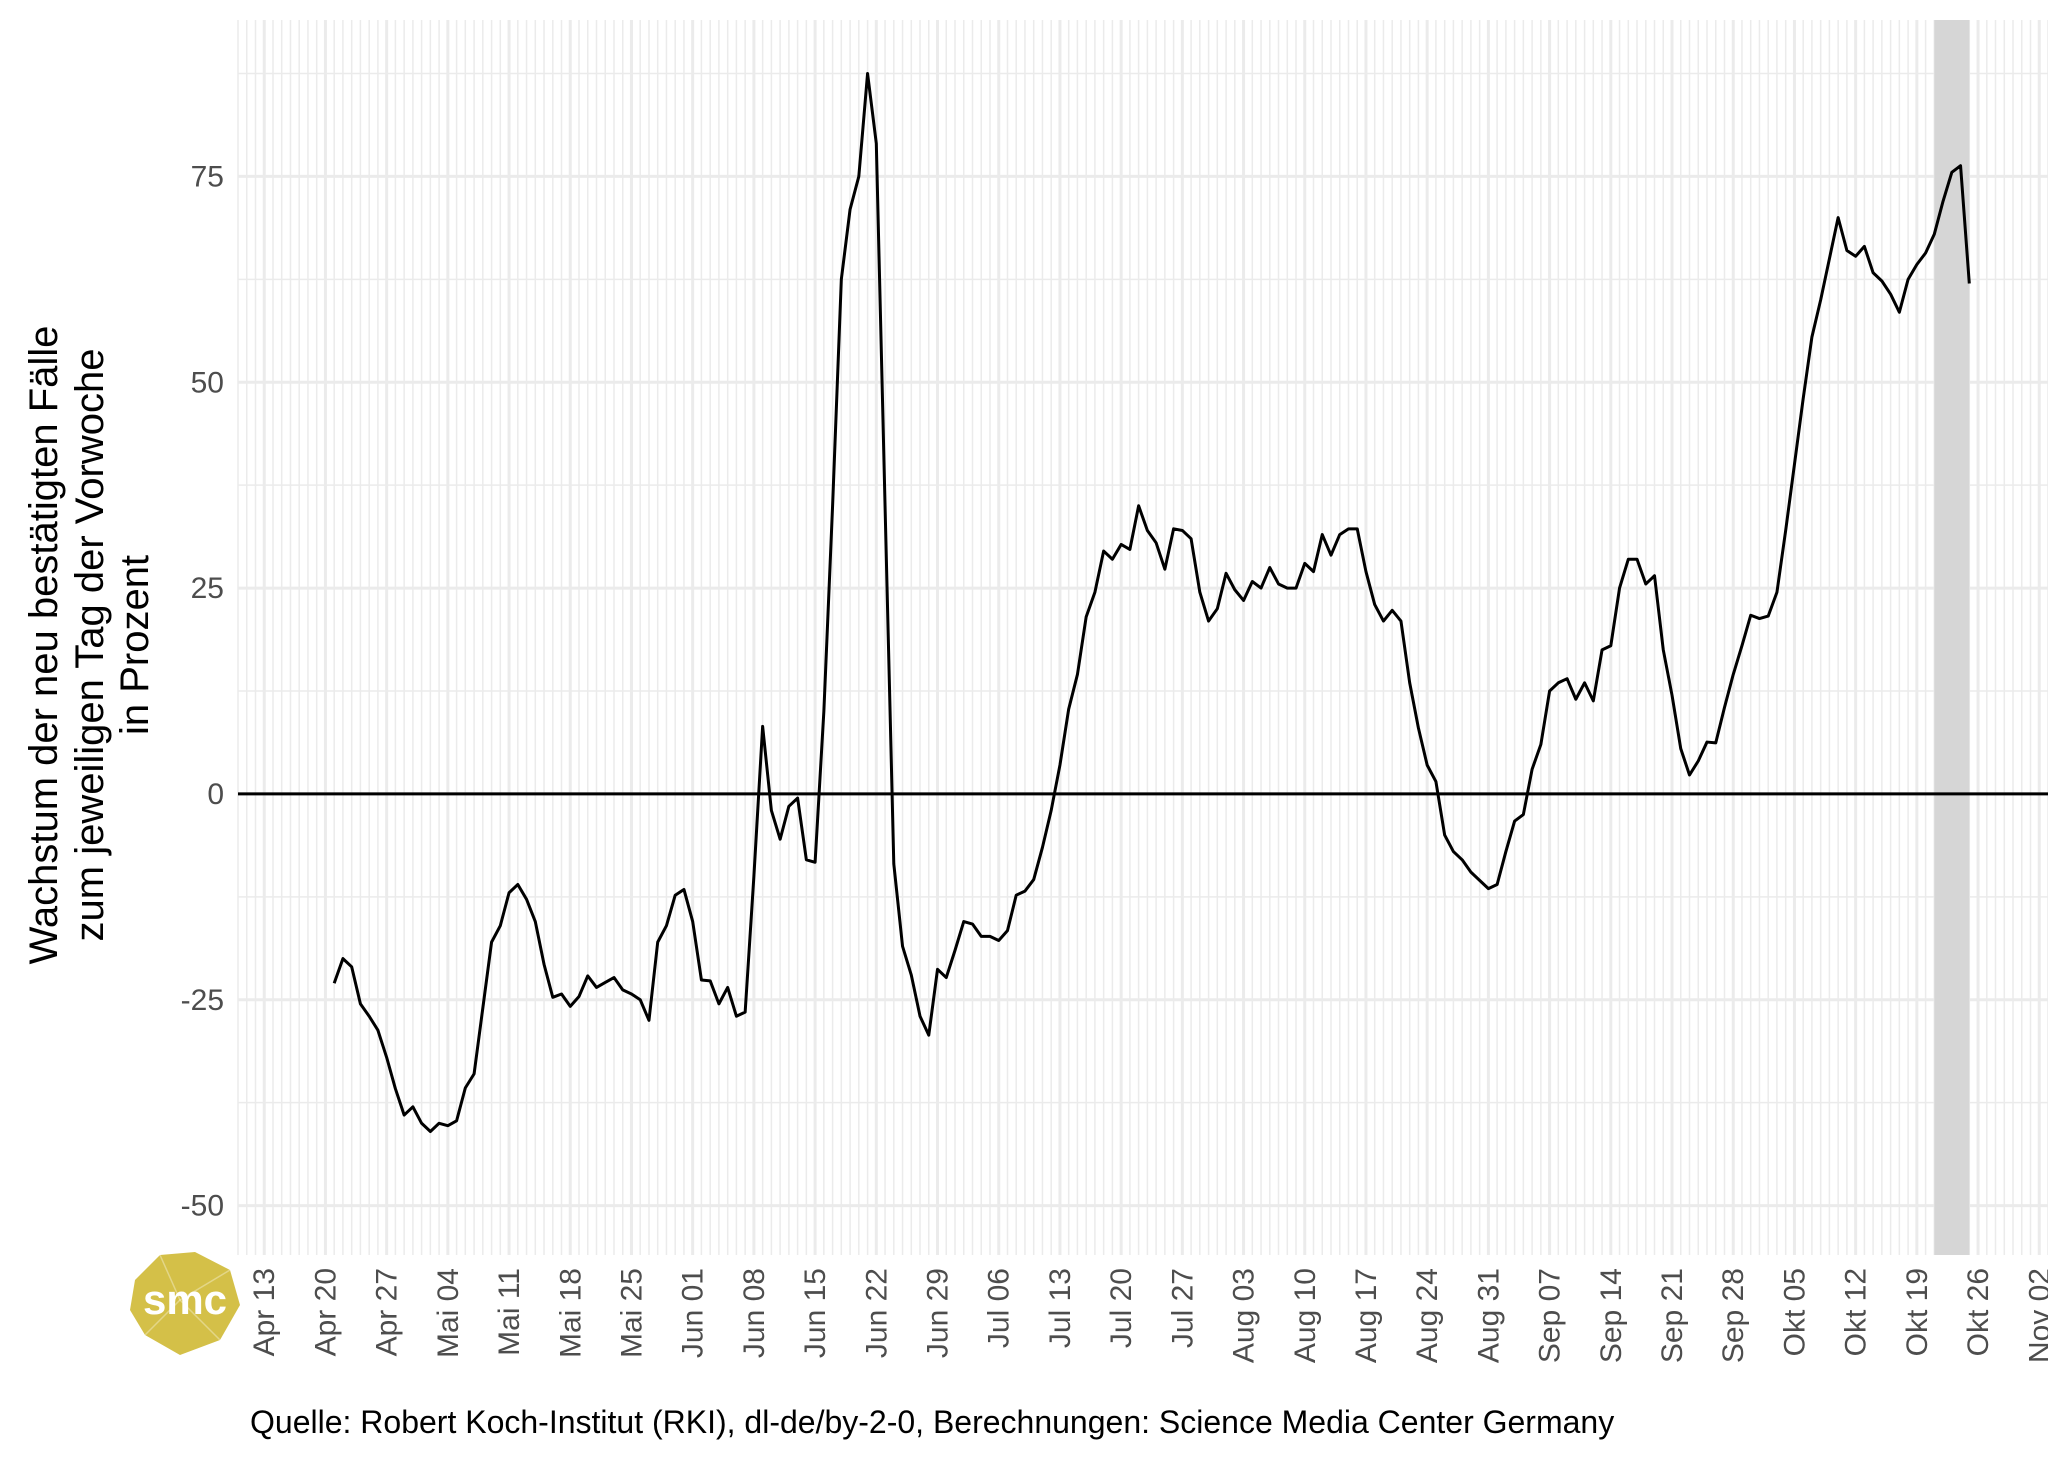  Describe the element at coordinates (202, 1000) in the screenshot. I see `y-tick-label: -25` at that location.